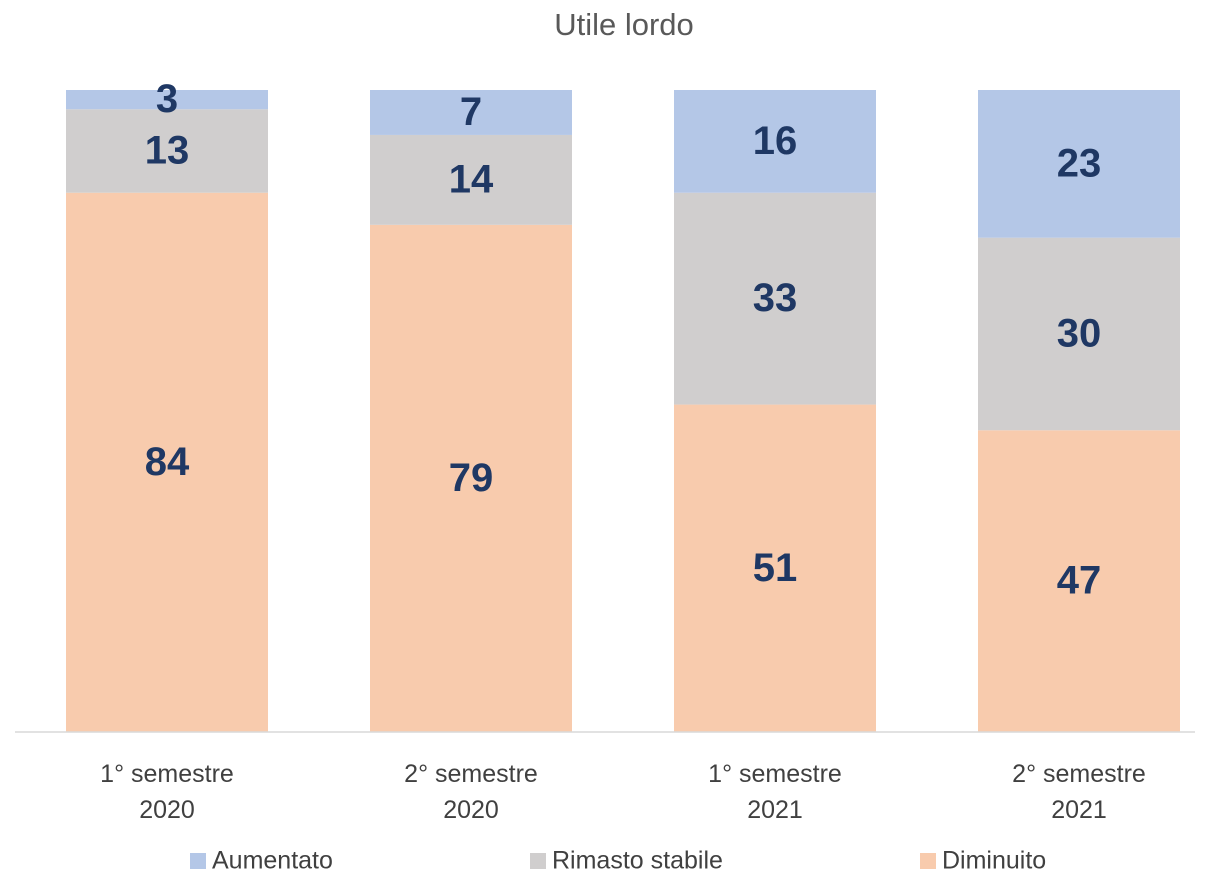 This screenshot has height=876, width=1209. Describe the element at coordinates (1079, 792) in the screenshot. I see `x-tick-label: 2° semestre 2021` at that location.